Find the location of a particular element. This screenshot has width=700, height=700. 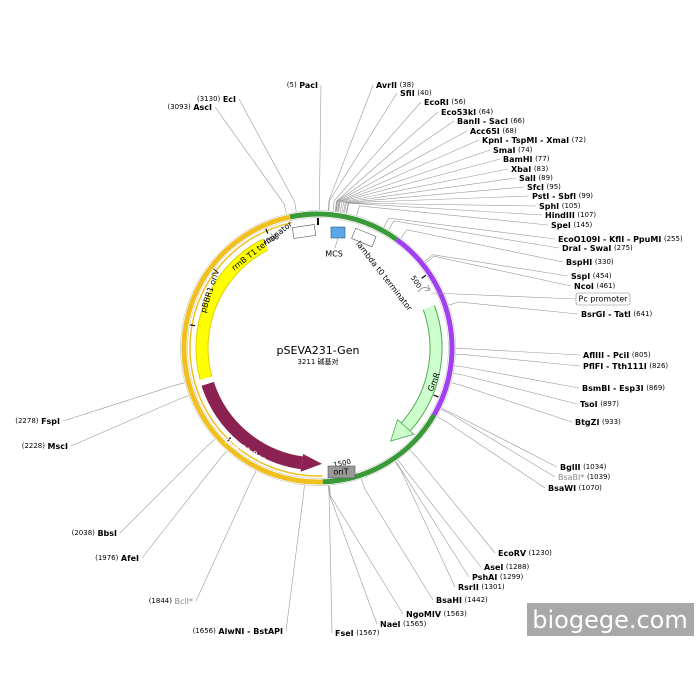

site-name: EcoO109I - KflI - PpuMI is located at coordinates (609, 239).